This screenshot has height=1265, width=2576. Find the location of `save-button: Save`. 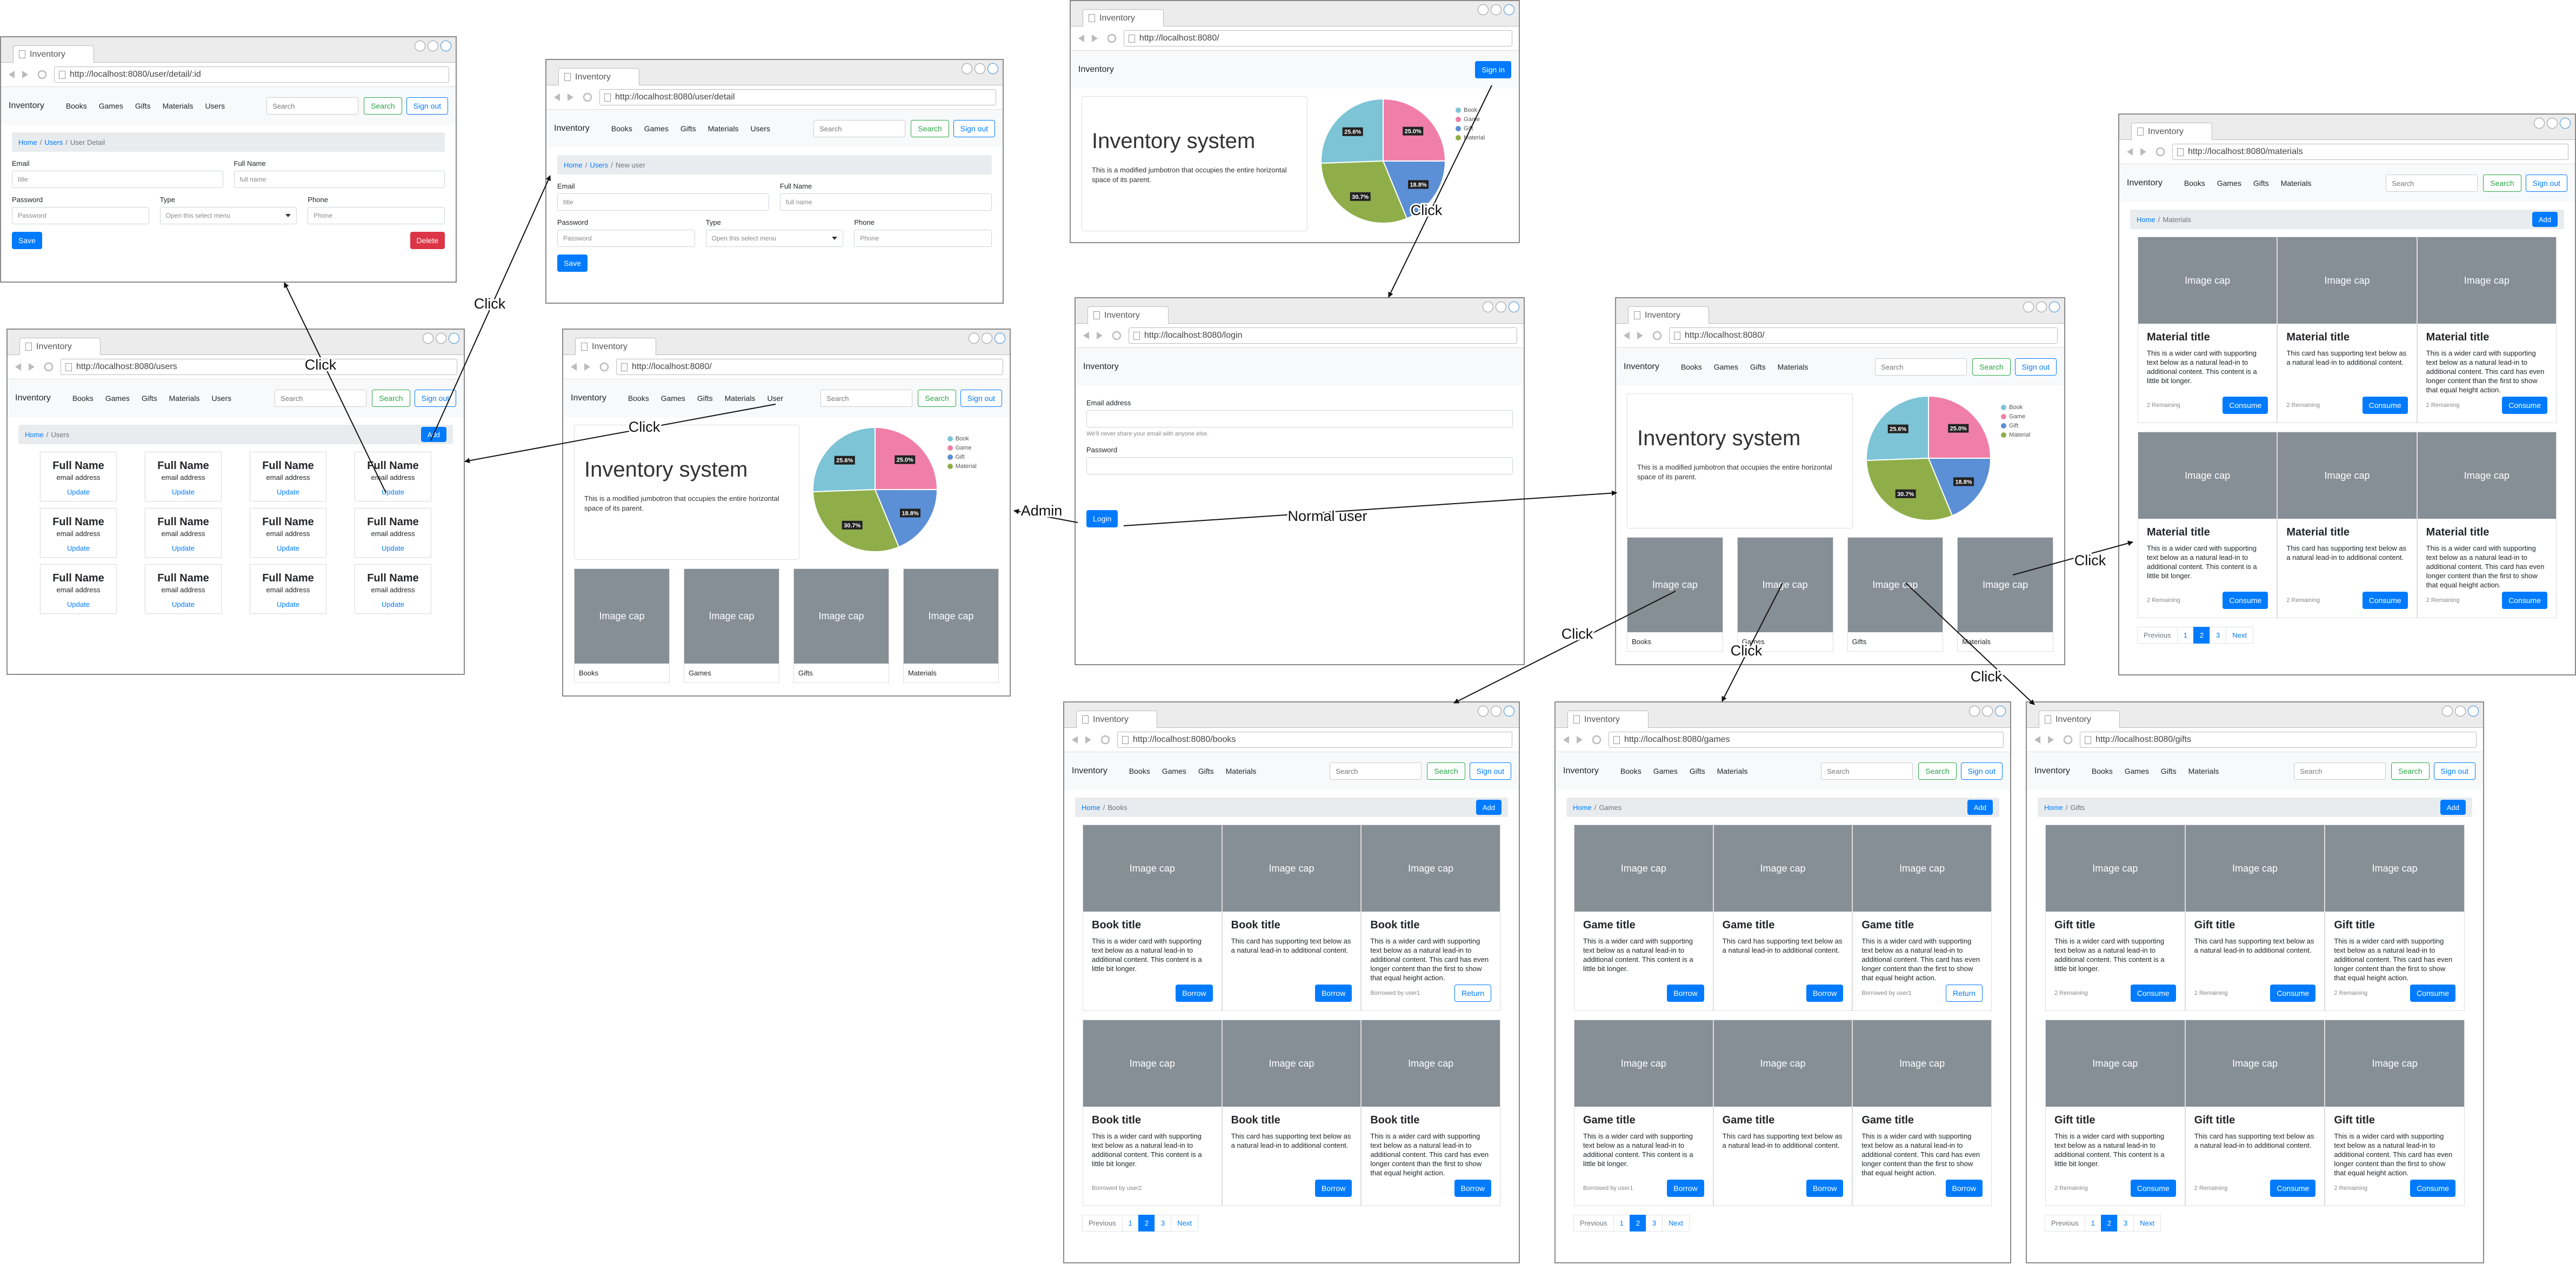

save-button: Save is located at coordinates (27, 240).